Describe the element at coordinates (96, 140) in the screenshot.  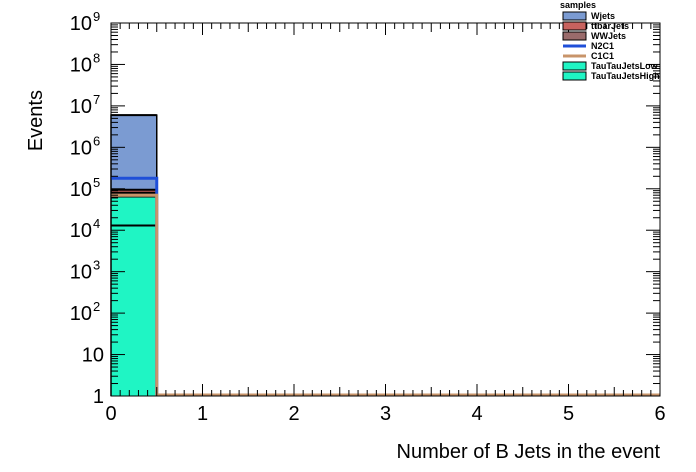
I see `y-tick-exponent: 6` at that location.